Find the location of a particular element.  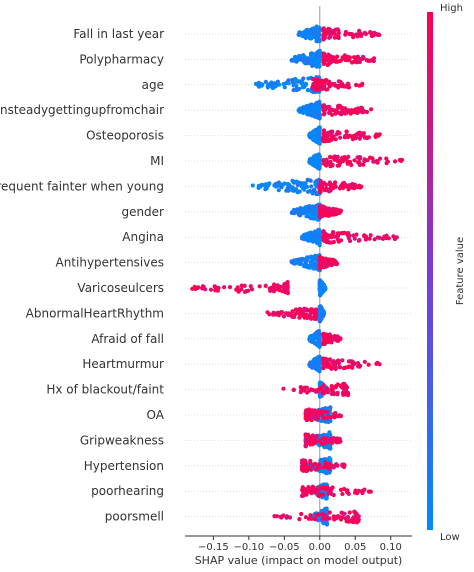

feature-label: Varicoseulcers is located at coordinates (120, 288).